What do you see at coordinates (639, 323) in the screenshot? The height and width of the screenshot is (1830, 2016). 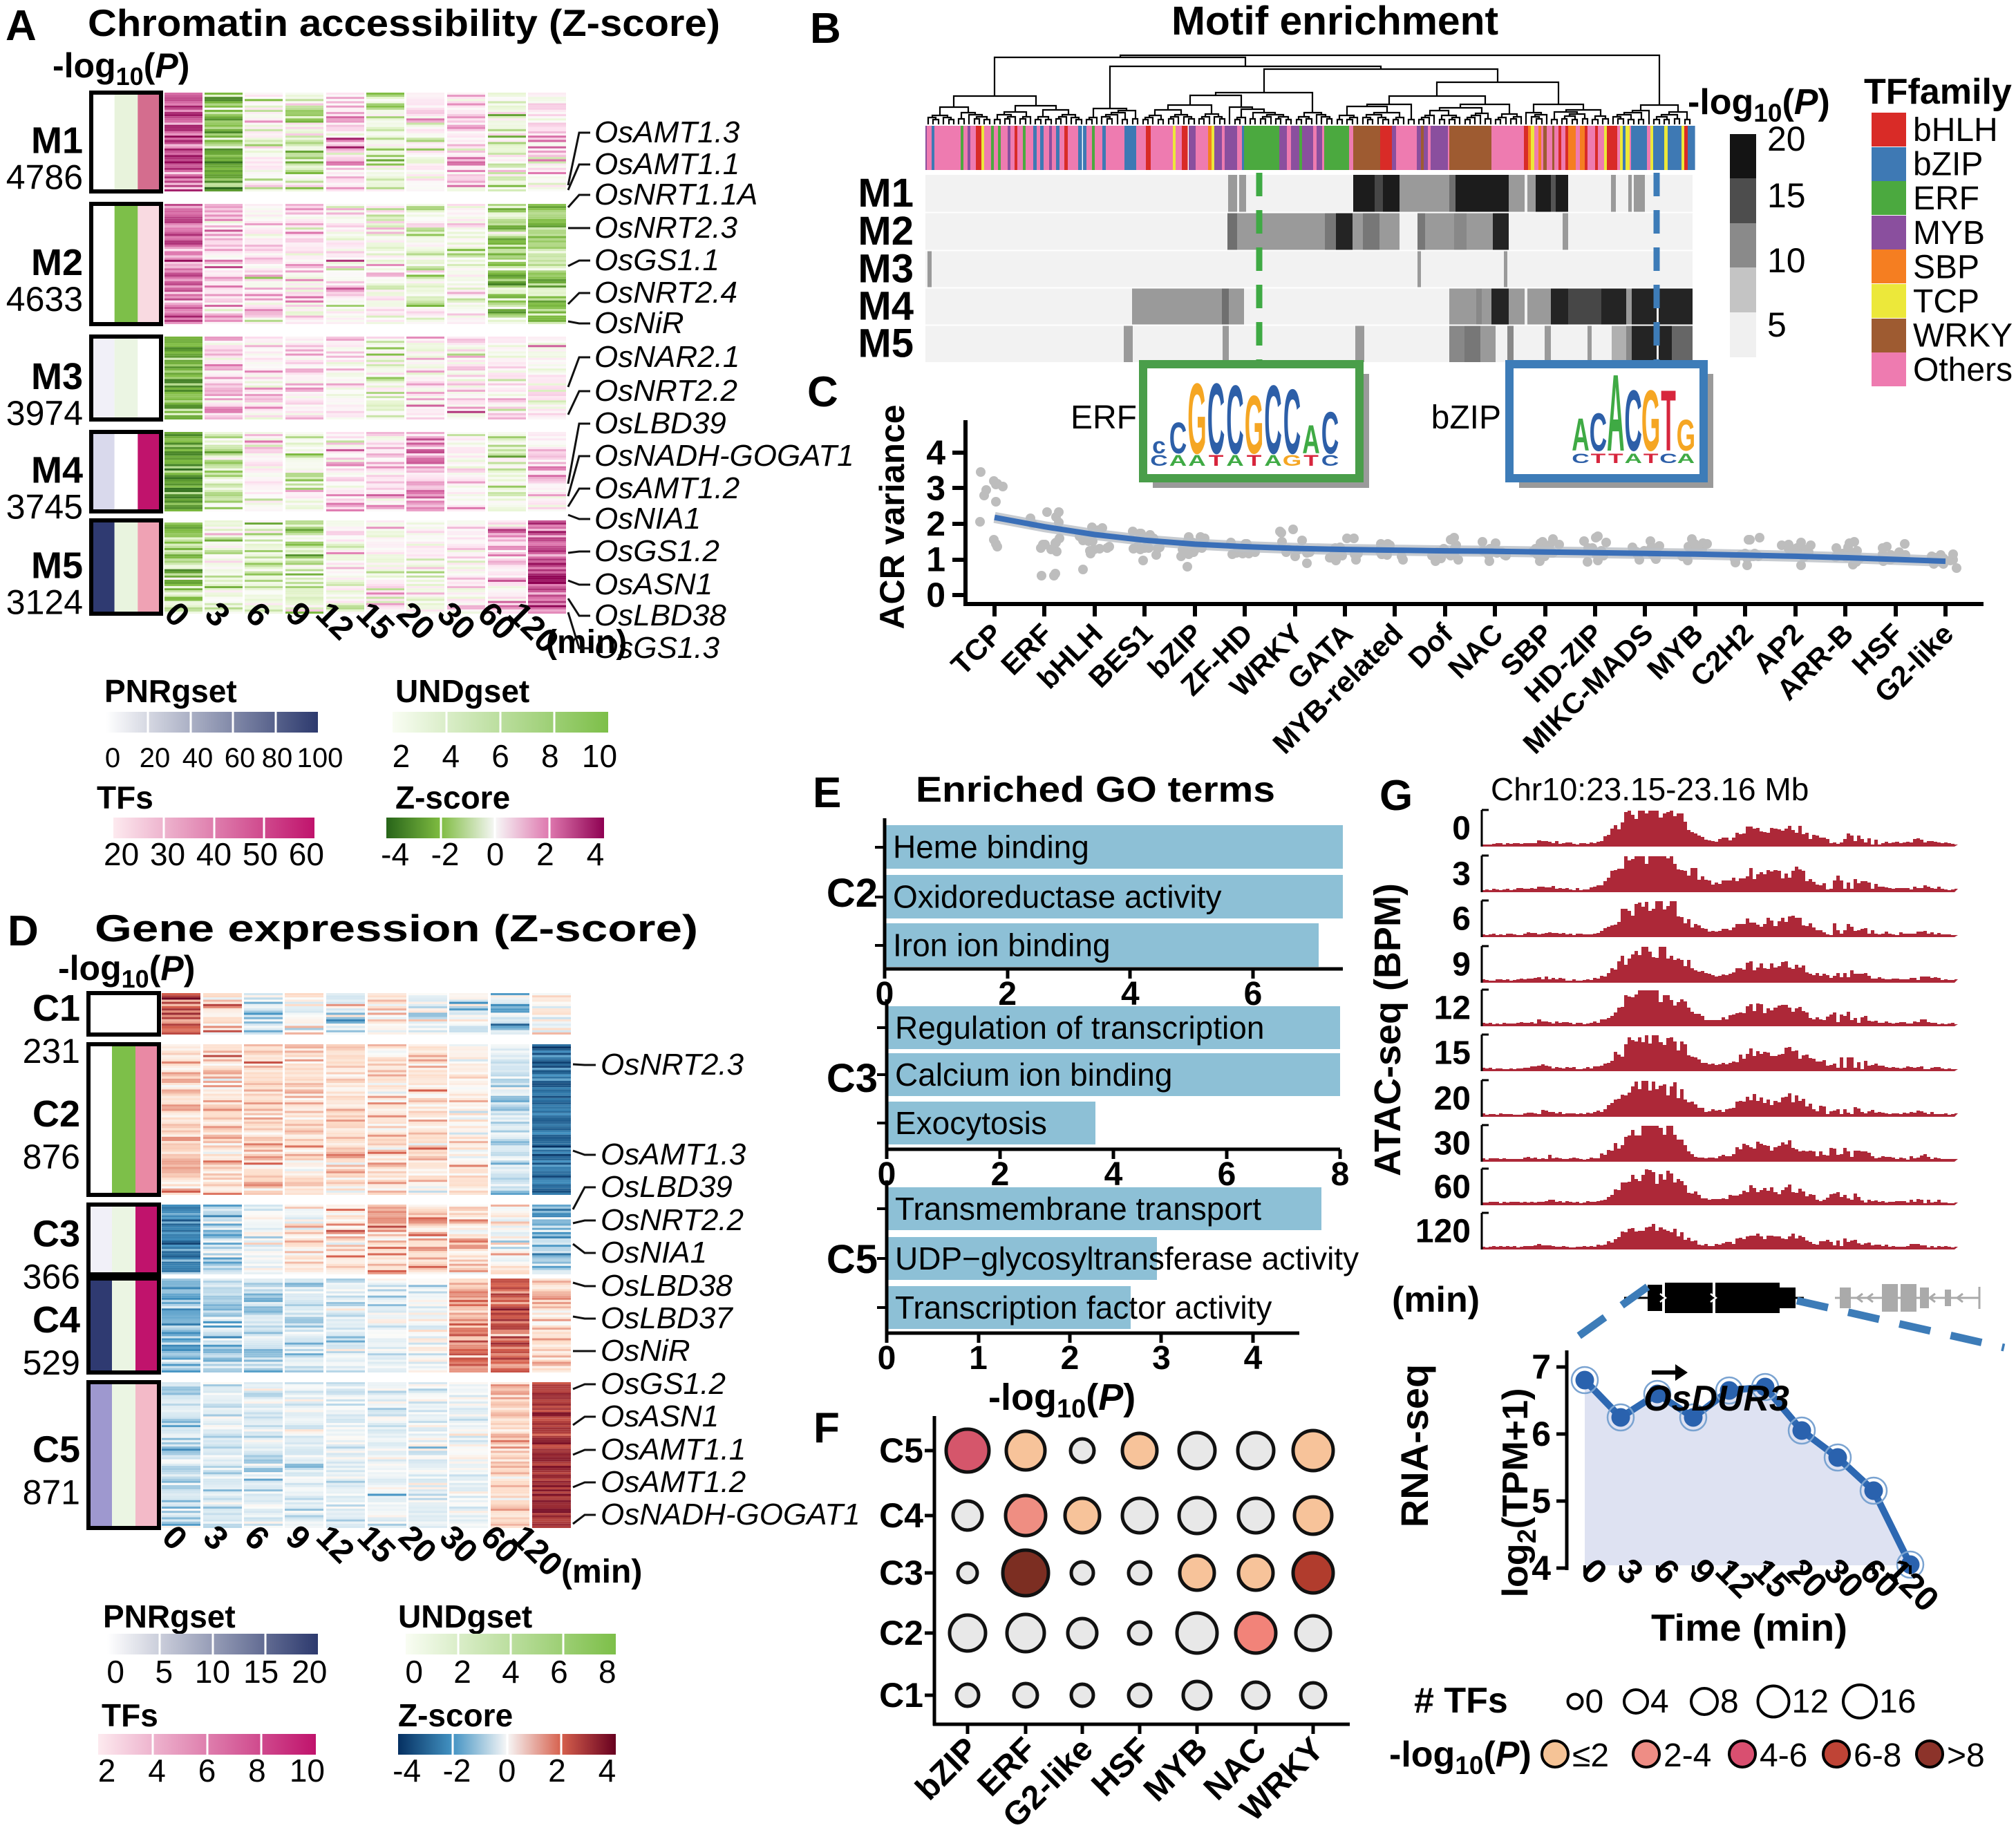 I see `svg-text: OsNiR` at bounding box center [639, 323].